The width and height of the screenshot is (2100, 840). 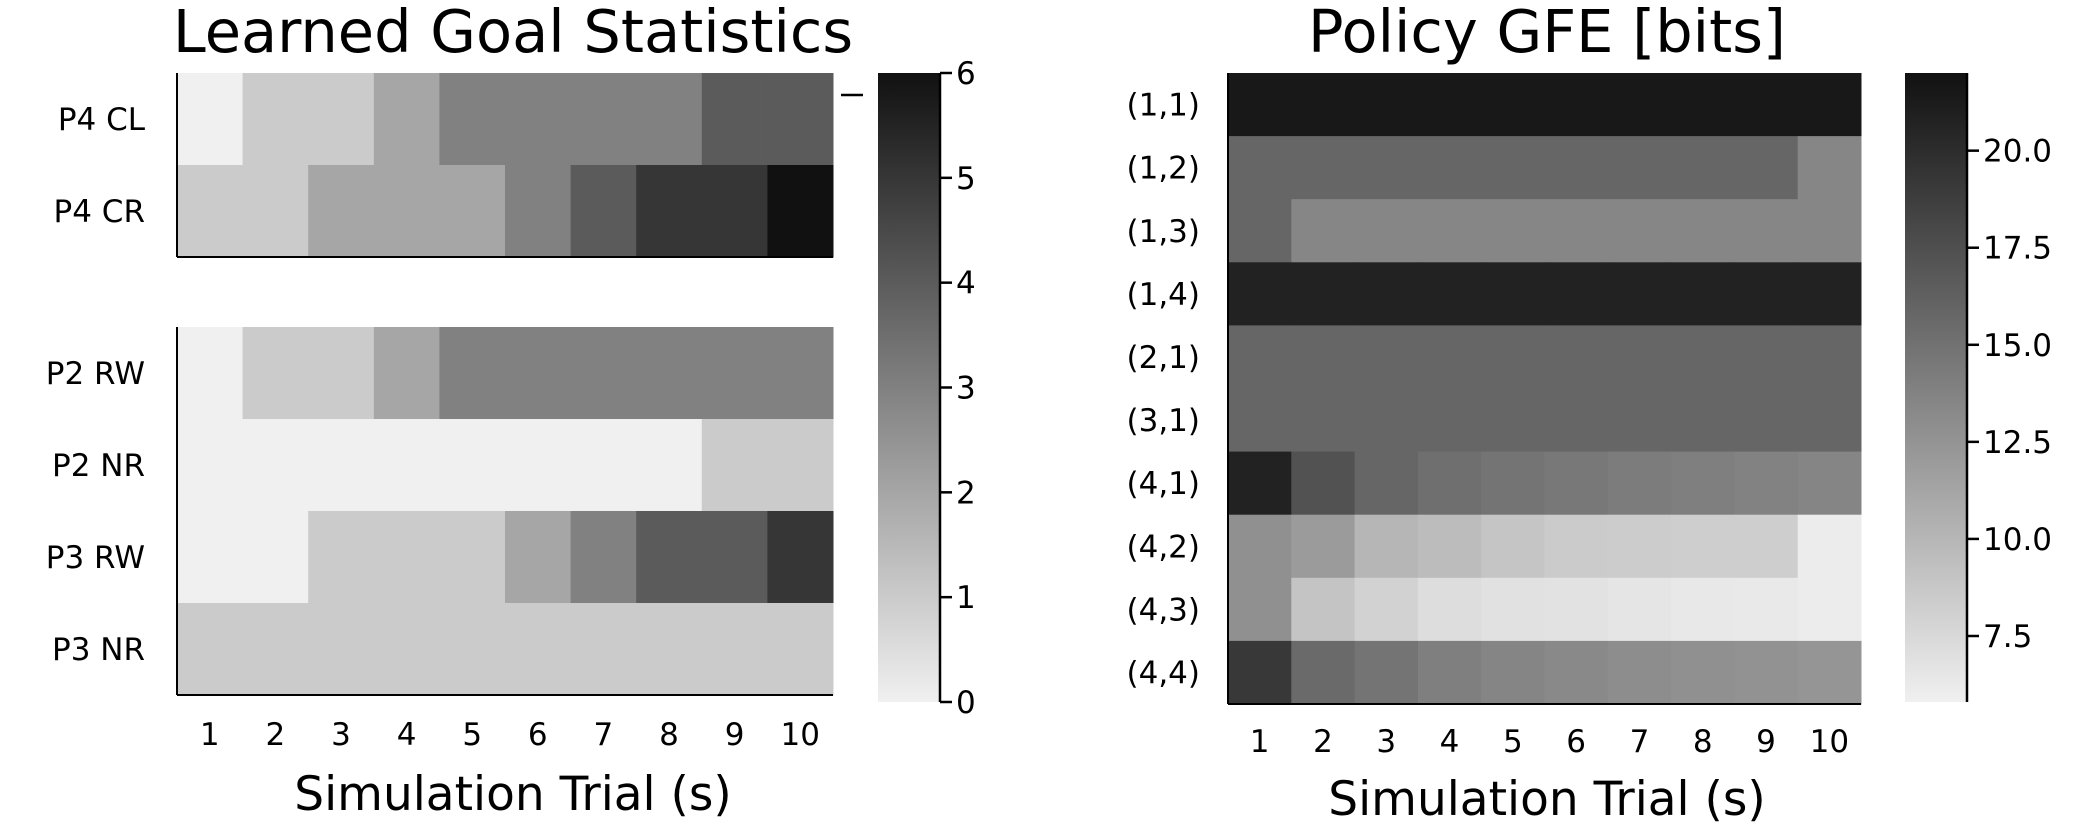 What do you see at coordinates (604, 735) in the screenshot?
I see `left-x-tick-label: 7` at bounding box center [604, 735].